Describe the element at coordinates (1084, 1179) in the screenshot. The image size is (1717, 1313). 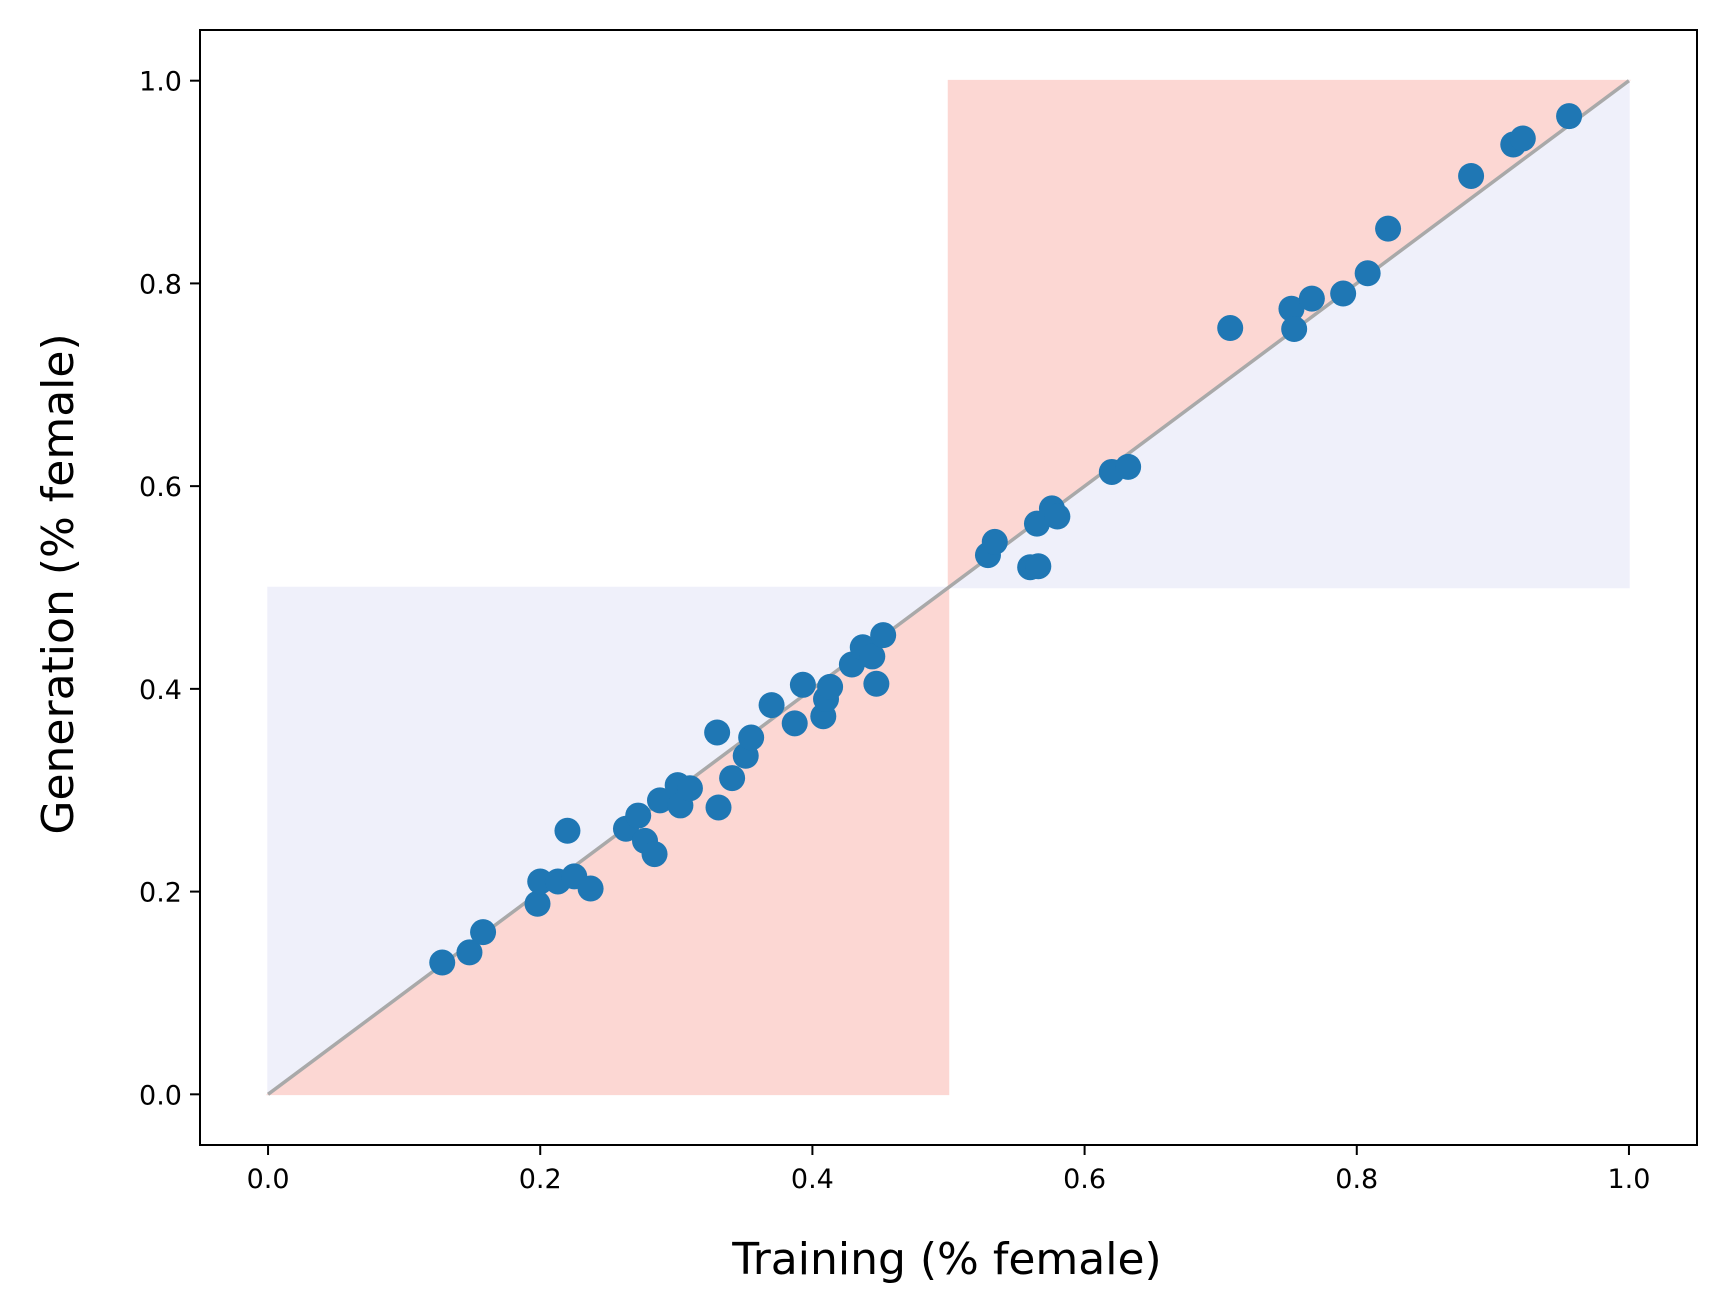
I see `x-tick-label: 0.6` at that location.